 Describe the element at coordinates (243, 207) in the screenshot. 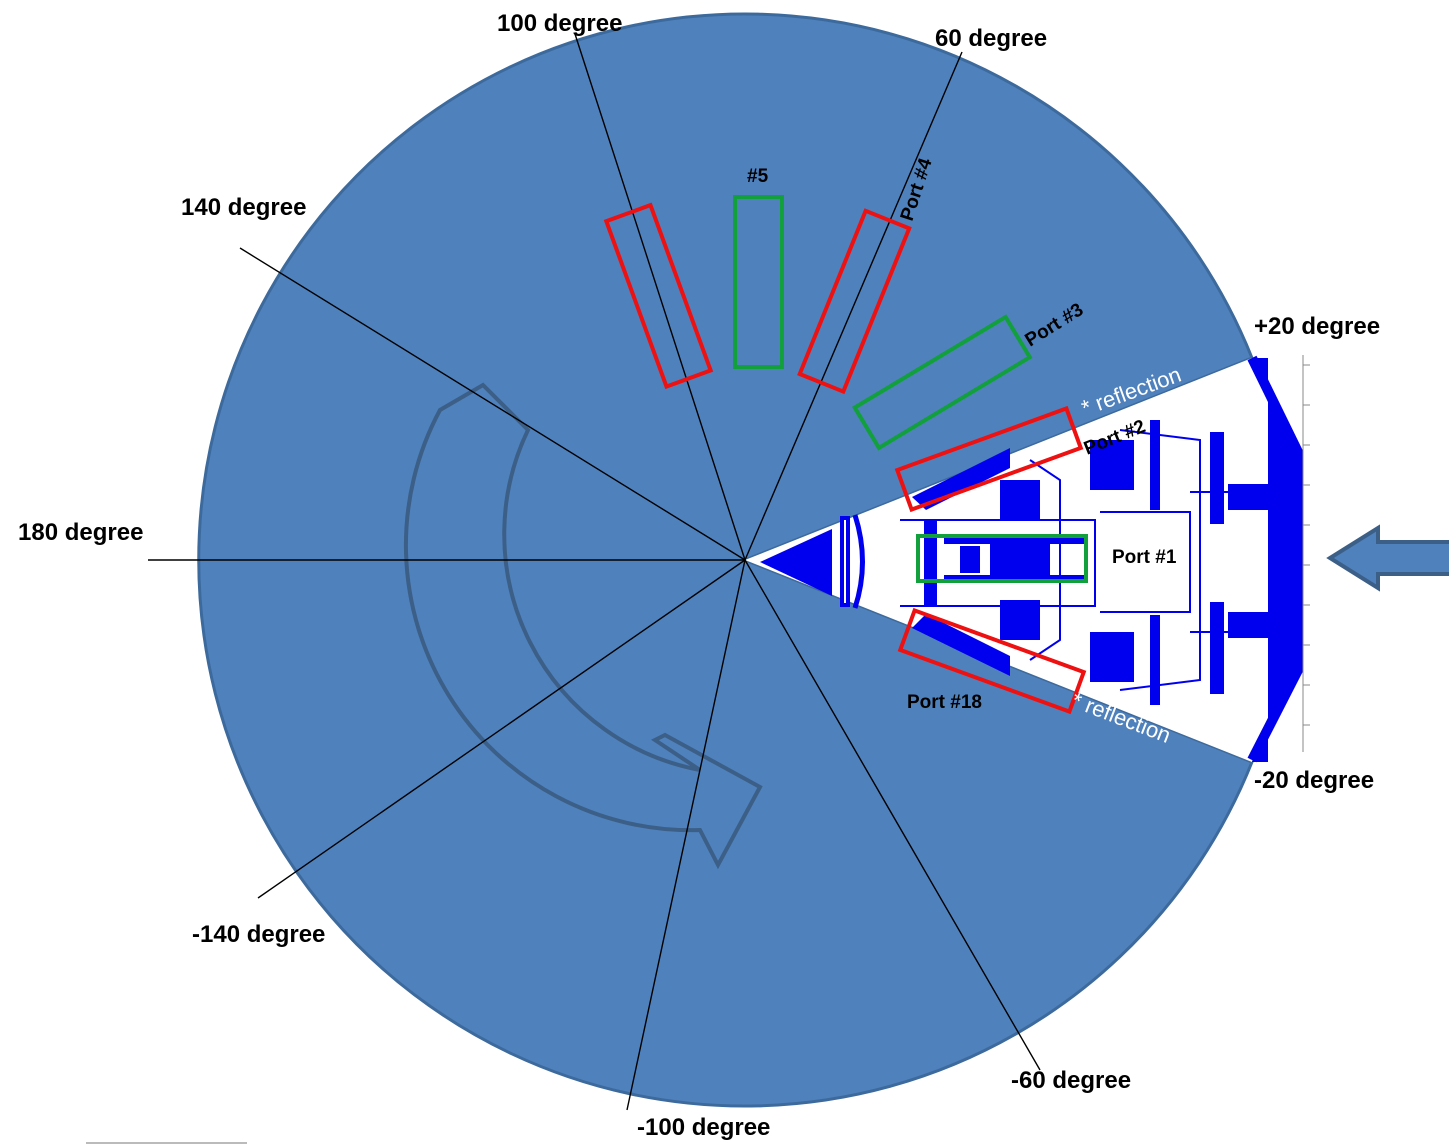

I see `angle-label-140: 140 degree` at that location.